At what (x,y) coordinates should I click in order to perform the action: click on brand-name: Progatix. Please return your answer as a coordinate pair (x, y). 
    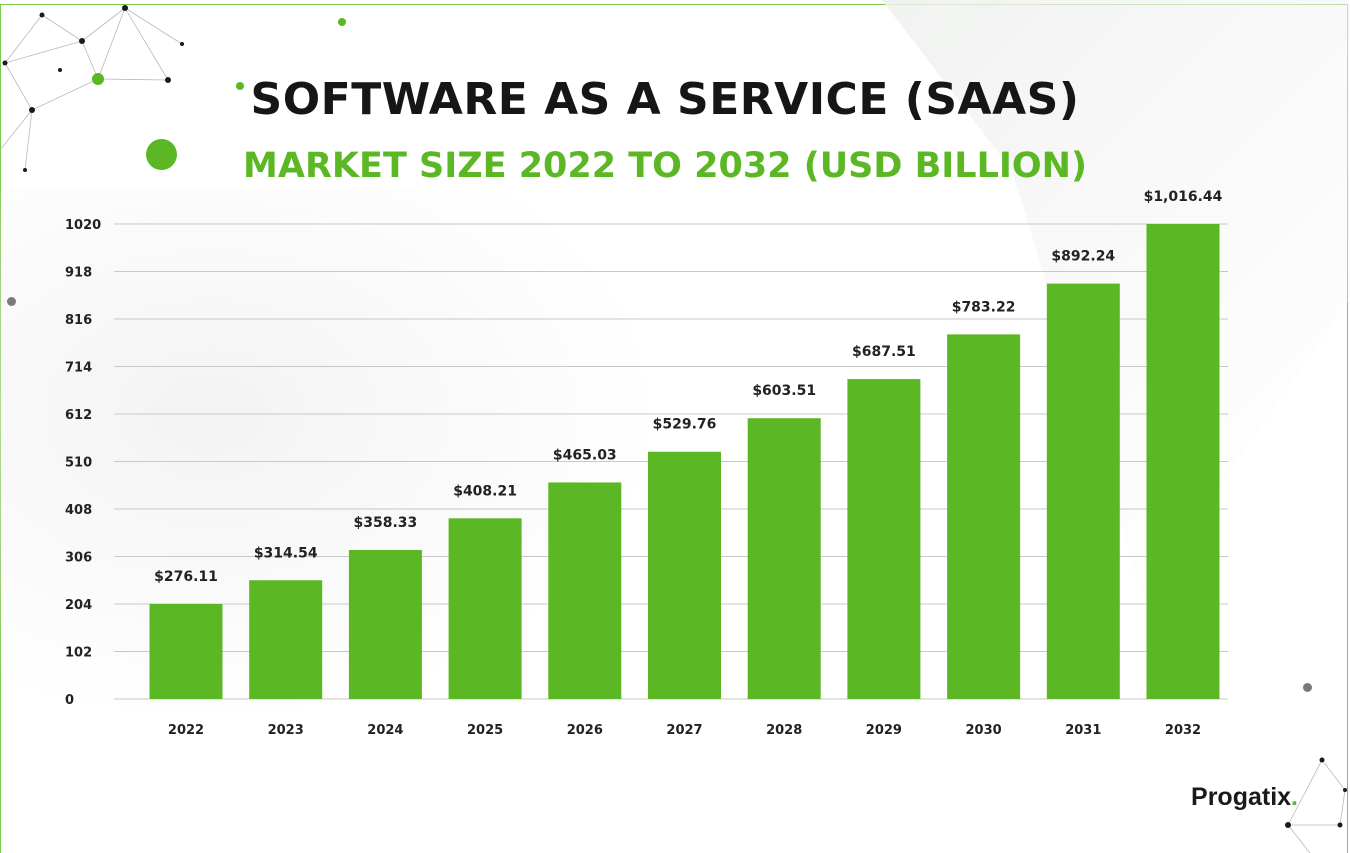
    Looking at the image, I should click on (1241, 797).